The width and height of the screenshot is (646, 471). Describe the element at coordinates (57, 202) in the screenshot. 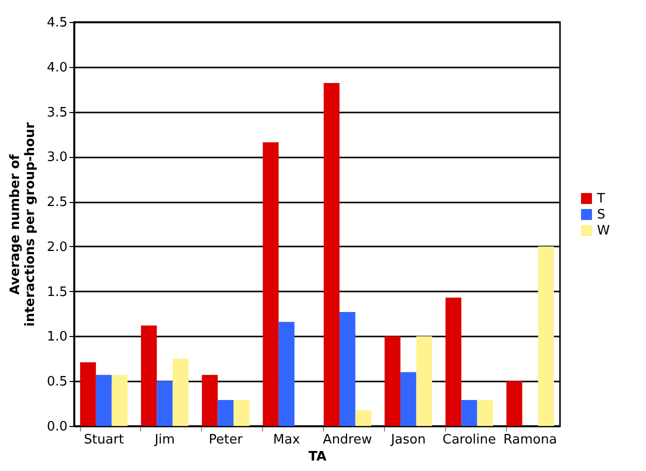

I see `y-tick-label: 2.5` at that location.